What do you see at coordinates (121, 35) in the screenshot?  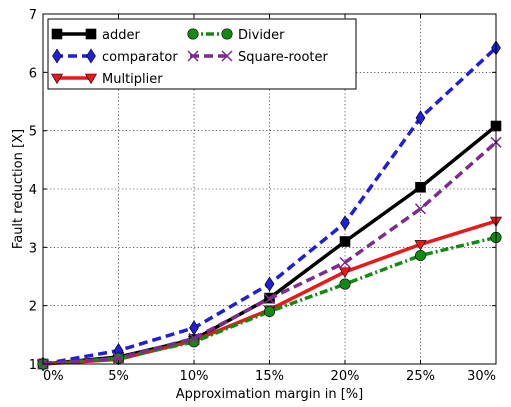 I see `legend-label: adder` at bounding box center [121, 35].